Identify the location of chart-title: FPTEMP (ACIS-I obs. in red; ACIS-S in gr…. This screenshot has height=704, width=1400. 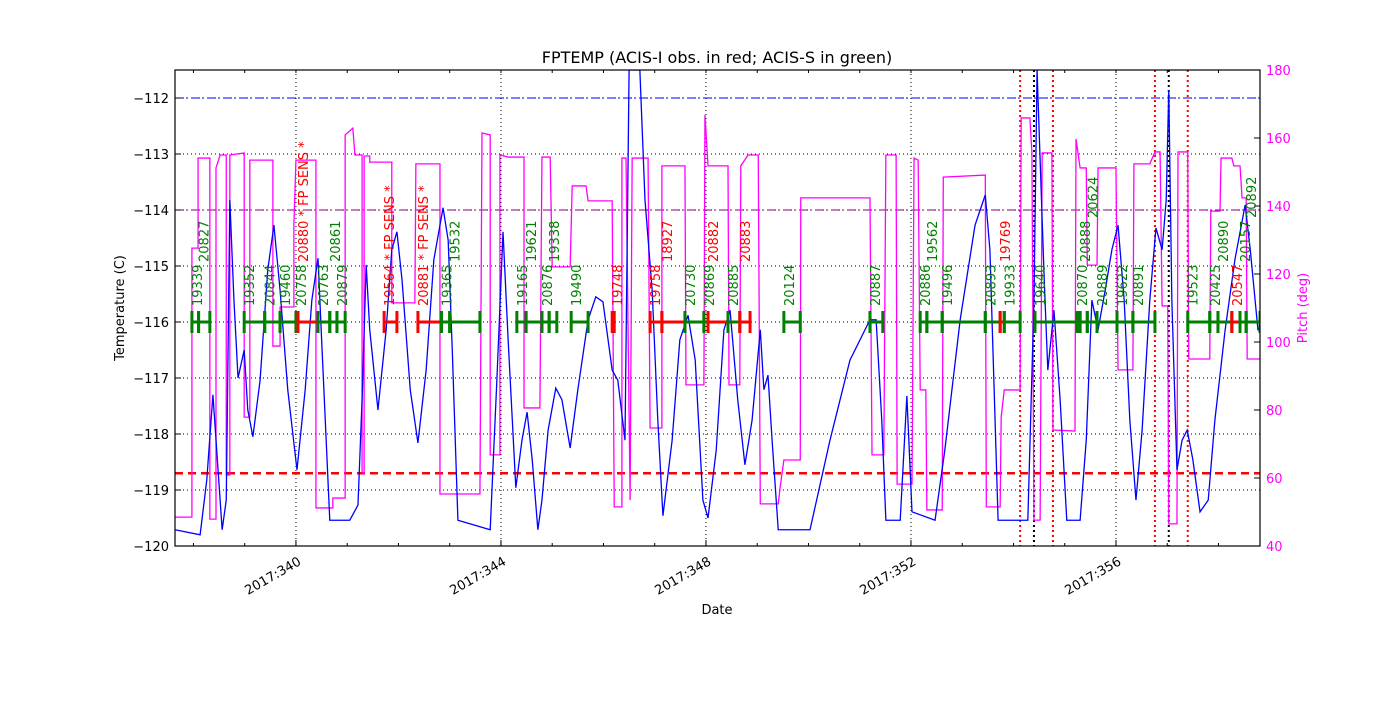
(717, 57).